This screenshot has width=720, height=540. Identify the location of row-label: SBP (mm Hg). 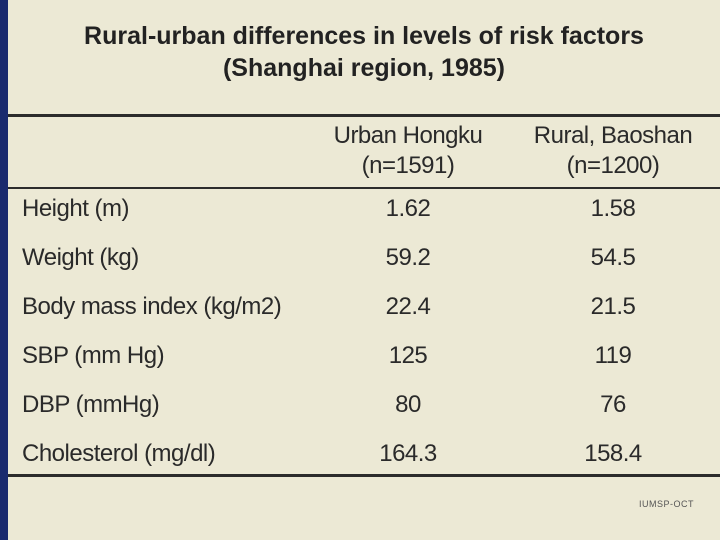
(93, 355).